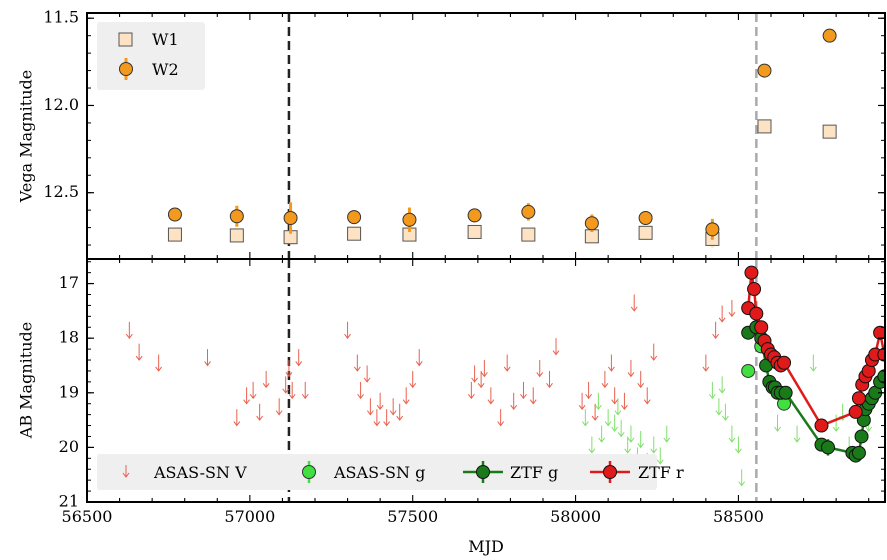 Image resolution: width=887 pixels, height=560 pixels. What do you see at coordinates (69, 337) in the screenshot?
I see `ytick-label: 18` at bounding box center [69, 337].